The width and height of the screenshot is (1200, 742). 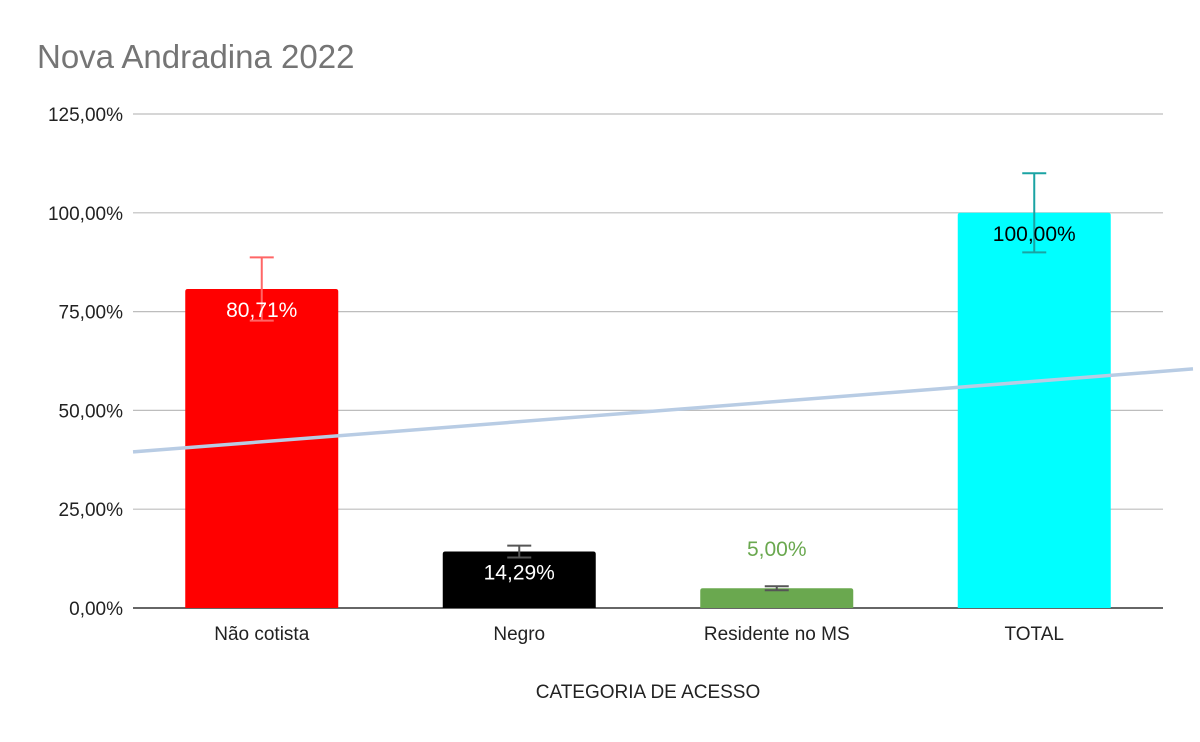 I want to click on data-label: 80,71%, so click(x=261, y=310).